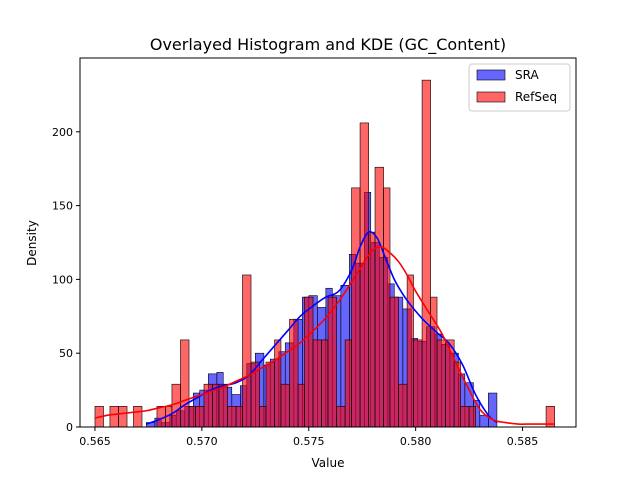 The image size is (640, 480). I want to click on y-tick-label: 100, so click(62, 279).